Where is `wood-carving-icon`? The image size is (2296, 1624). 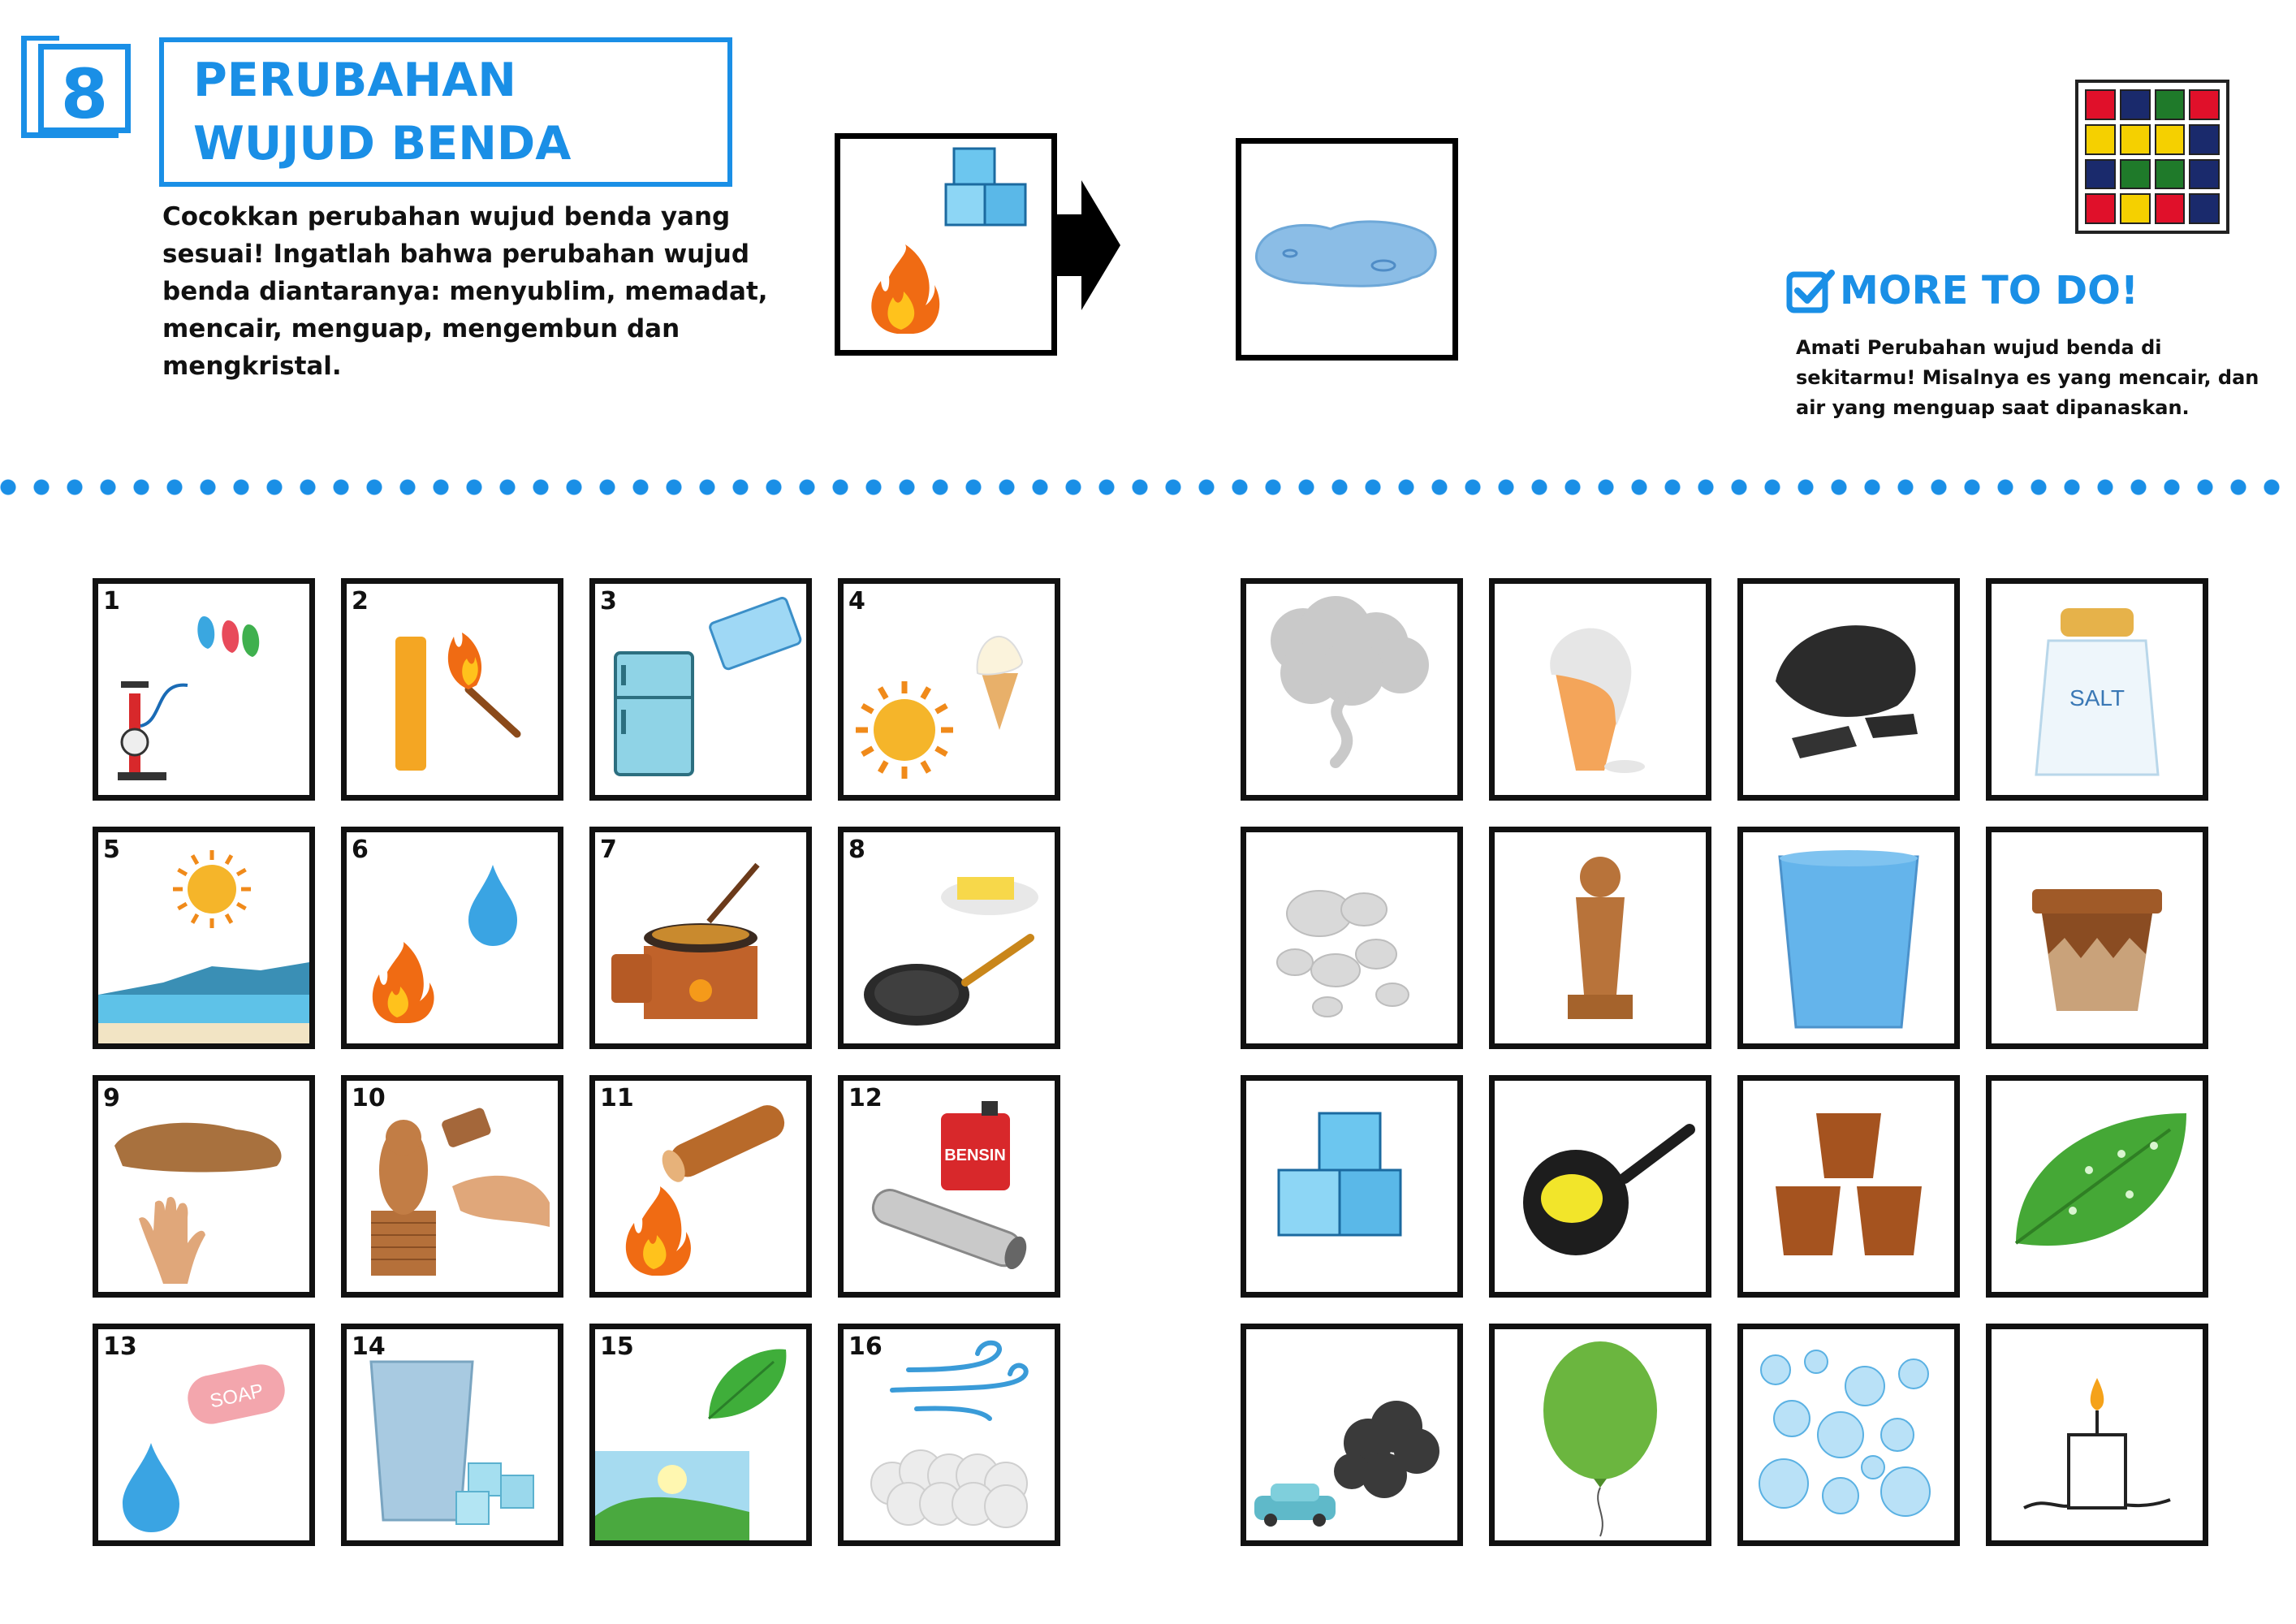
wood-carving-icon is located at coordinates (461, 1192).